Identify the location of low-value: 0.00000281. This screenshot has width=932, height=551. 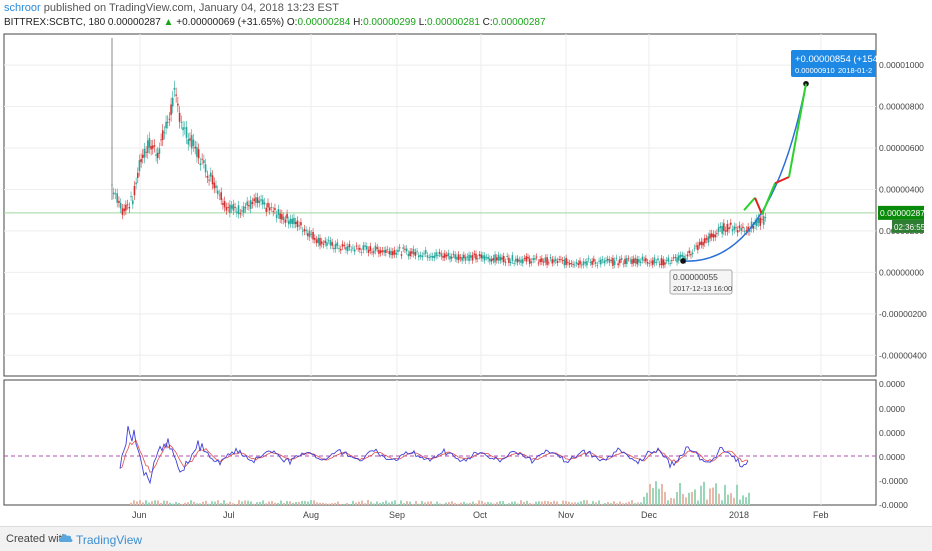
(453, 22).